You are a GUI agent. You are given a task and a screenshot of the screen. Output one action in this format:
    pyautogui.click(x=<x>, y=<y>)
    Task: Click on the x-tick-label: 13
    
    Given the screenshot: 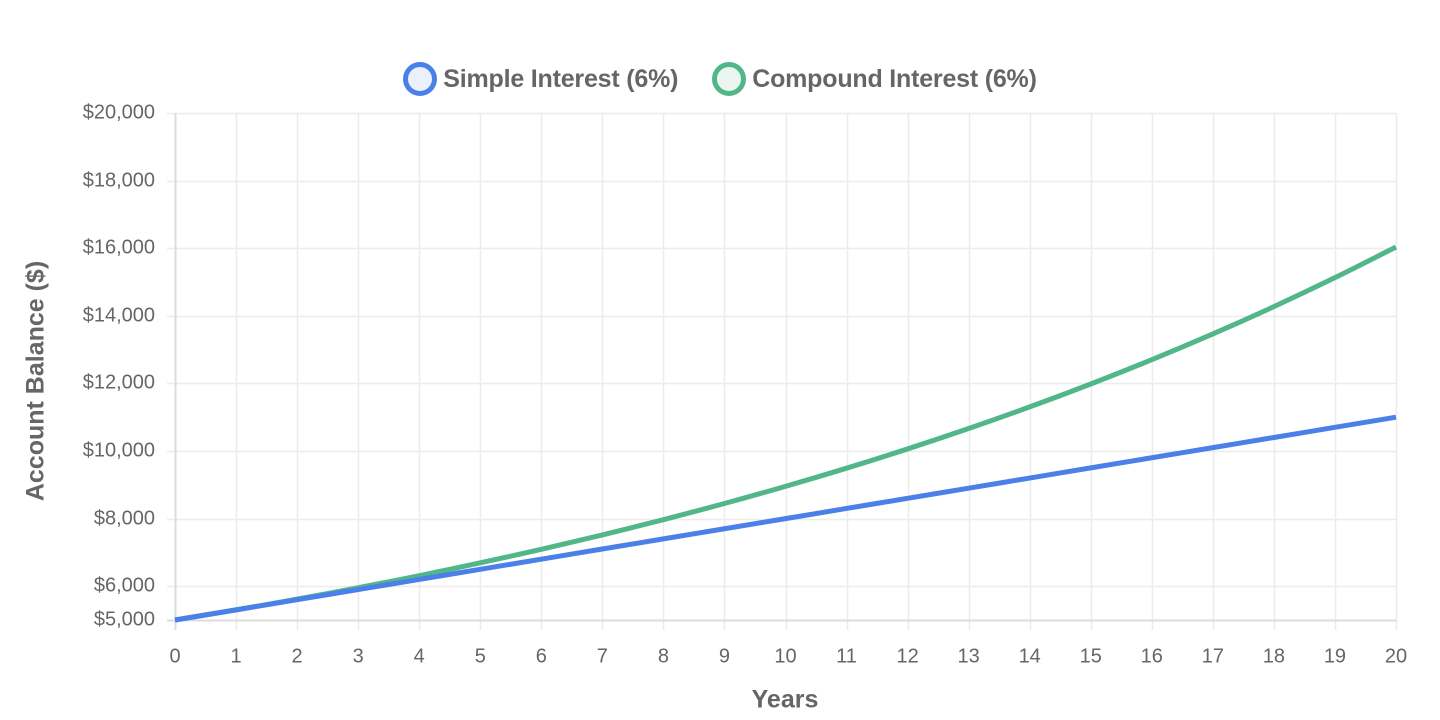 What is the action you would take?
    pyautogui.click(x=968, y=656)
    